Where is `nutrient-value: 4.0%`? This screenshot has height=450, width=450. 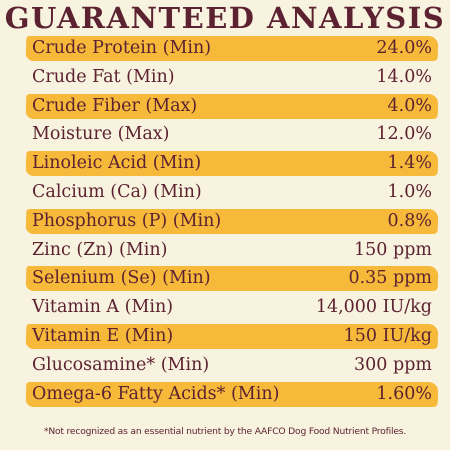 nutrient-value: 4.0% is located at coordinates (409, 105).